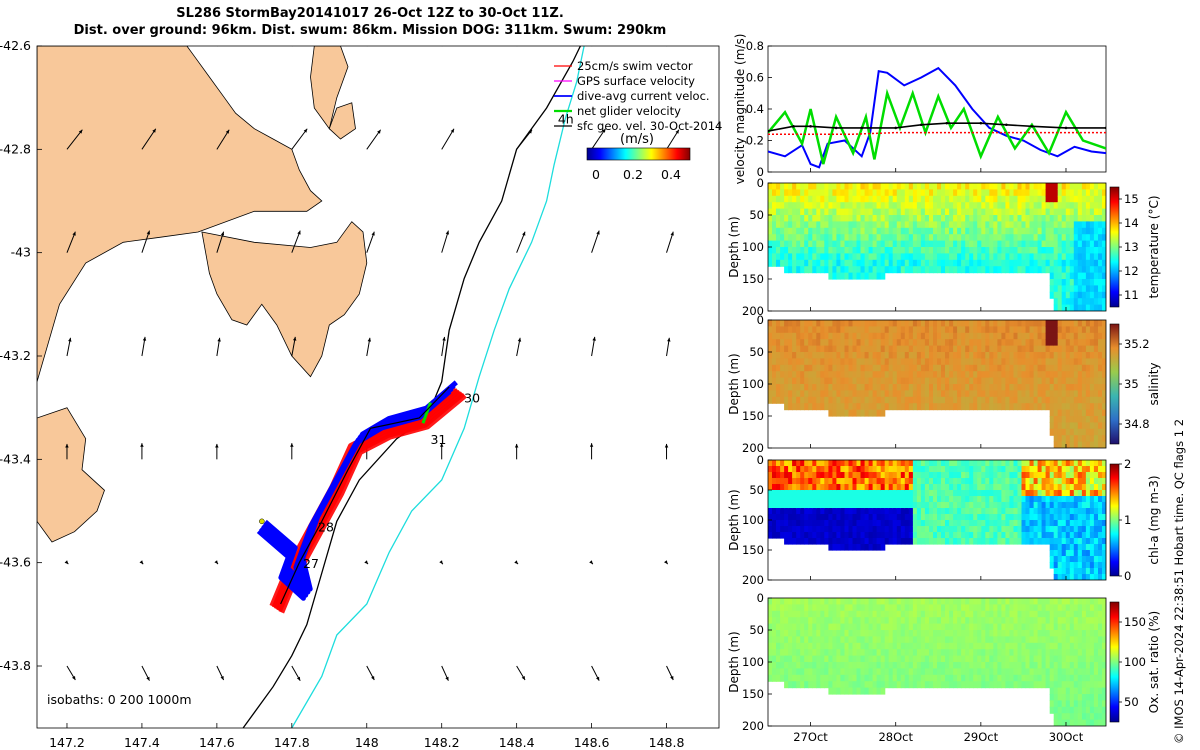 The height and width of the screenshot is (750, 1200). I want to click on geo-vector-head, so click(452, 130).